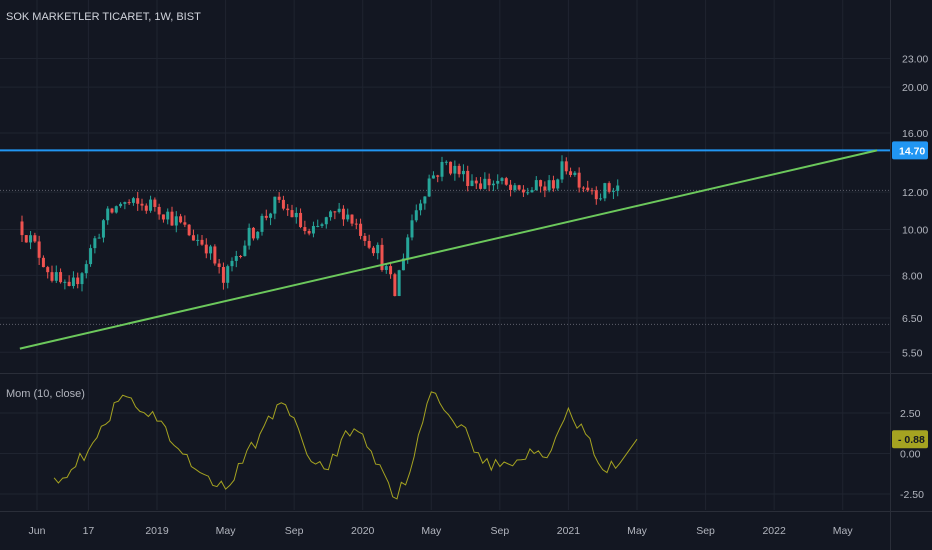 The width and height of the screenshot is (932, 550). What do you see at coordinates (569, 531) in the screenshot?
I see `time-tick-label: 2021` at bounding box center [569, 531].